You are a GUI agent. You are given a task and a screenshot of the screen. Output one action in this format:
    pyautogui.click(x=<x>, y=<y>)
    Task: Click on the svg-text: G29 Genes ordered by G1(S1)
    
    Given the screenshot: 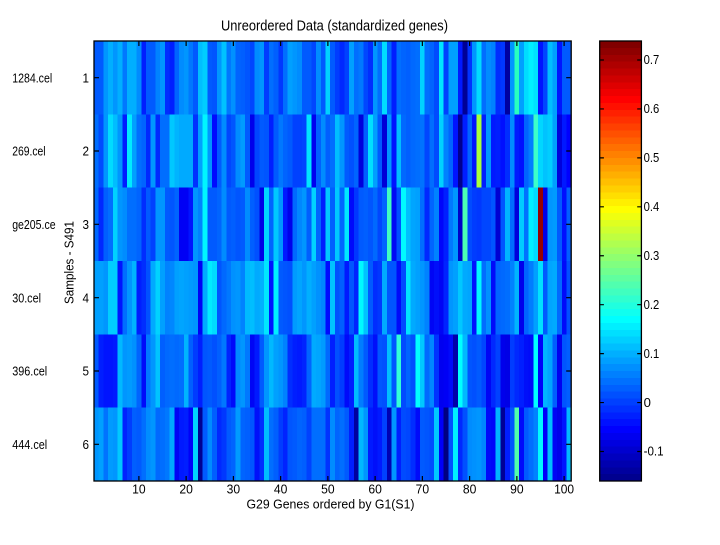 What is the action you would take?
    pyautogui.click(x=331, y=503)
    